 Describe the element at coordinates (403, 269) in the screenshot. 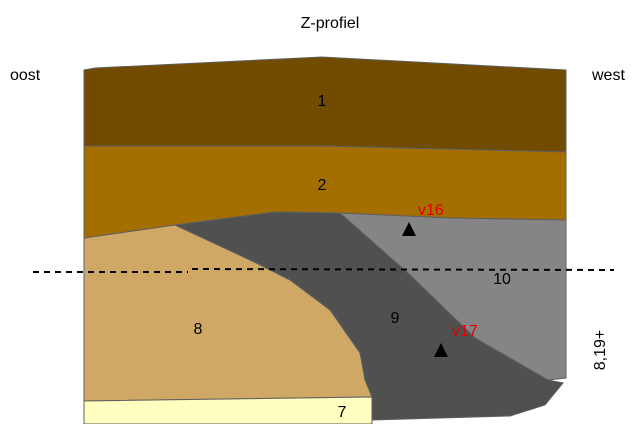

I see `reference-line-right-segment` at that location.